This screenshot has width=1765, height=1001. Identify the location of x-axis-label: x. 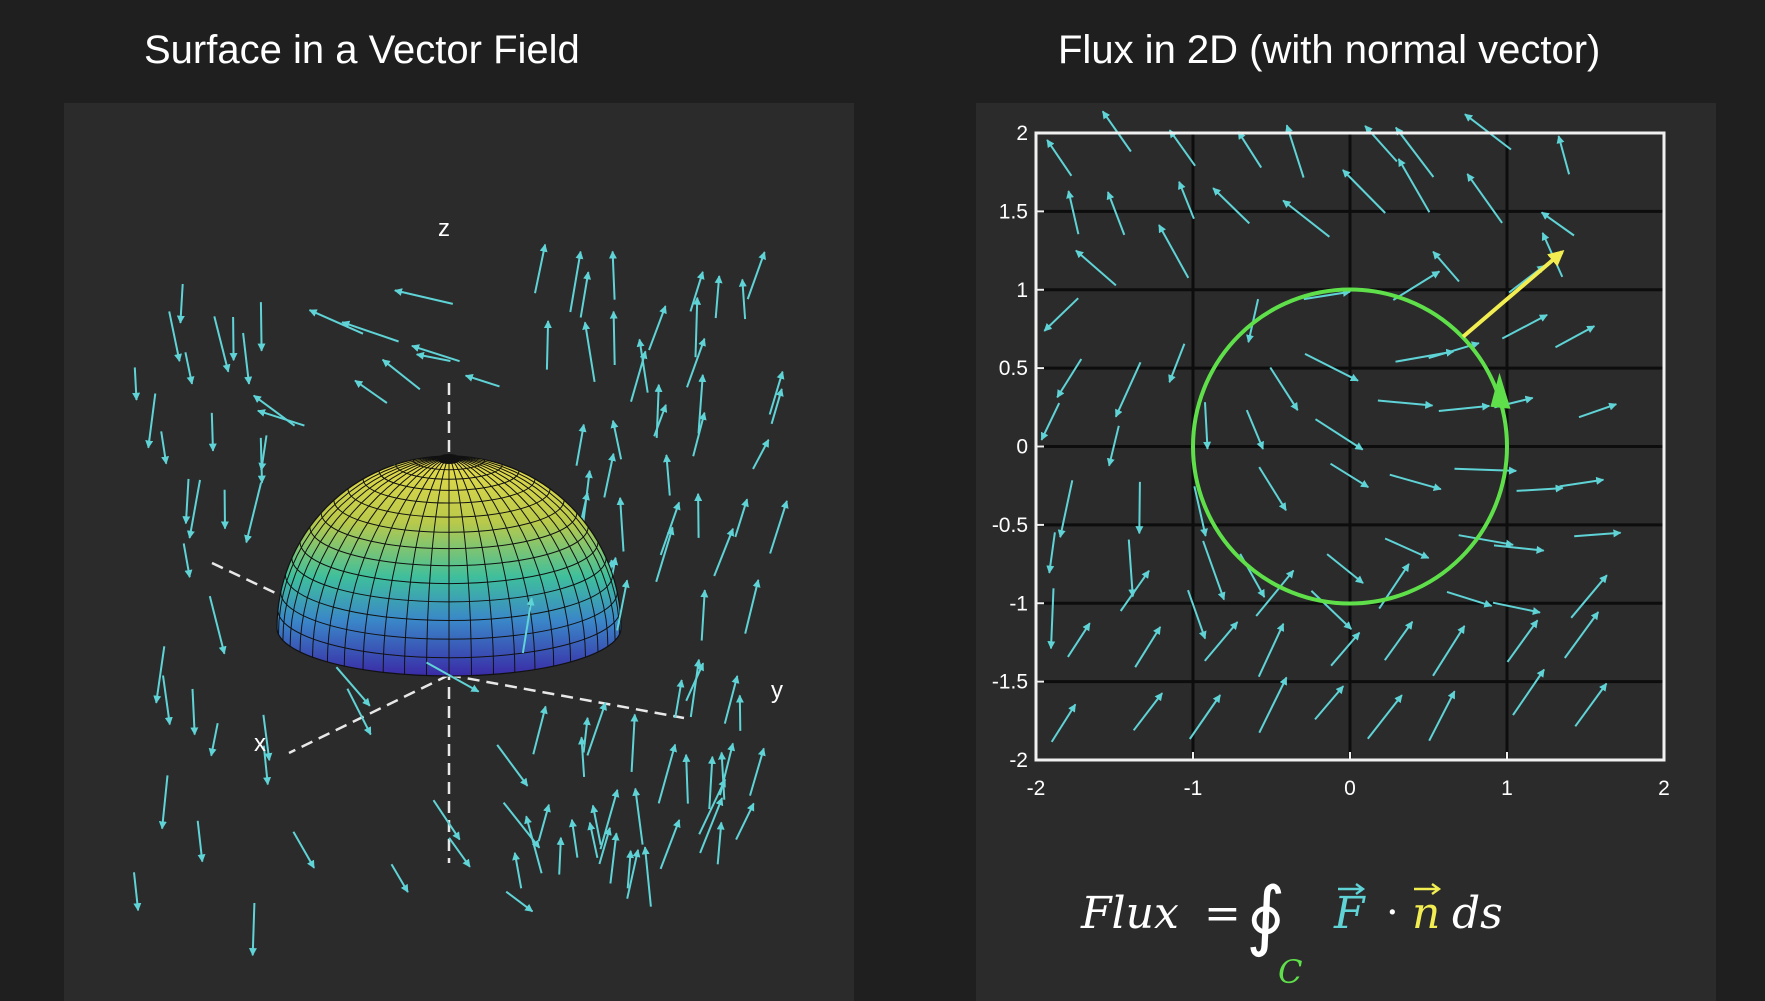
(260, 743).